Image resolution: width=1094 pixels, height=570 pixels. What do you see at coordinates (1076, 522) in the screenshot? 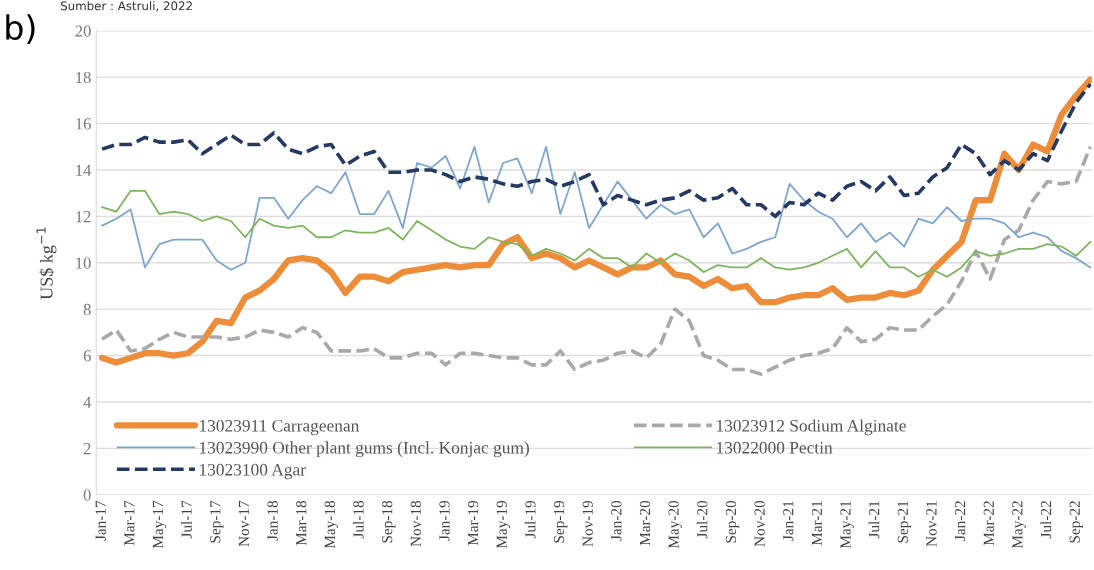
I see `x-tick-label: Sep-22` at bounding box center [1076, 522].